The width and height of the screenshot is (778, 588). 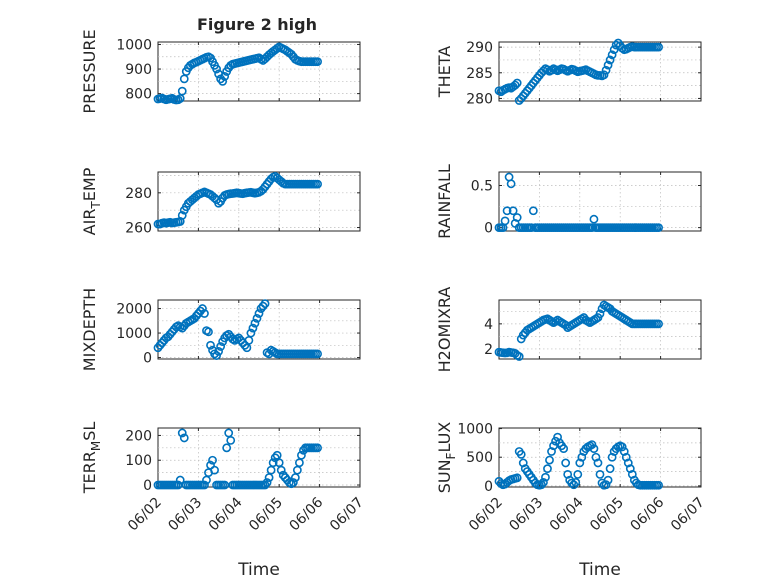 What do you see at coordinates (444, 330) in the screenshot?
I see `y-axis-label: H2OMIXRA` at bounding box center [444, 330].